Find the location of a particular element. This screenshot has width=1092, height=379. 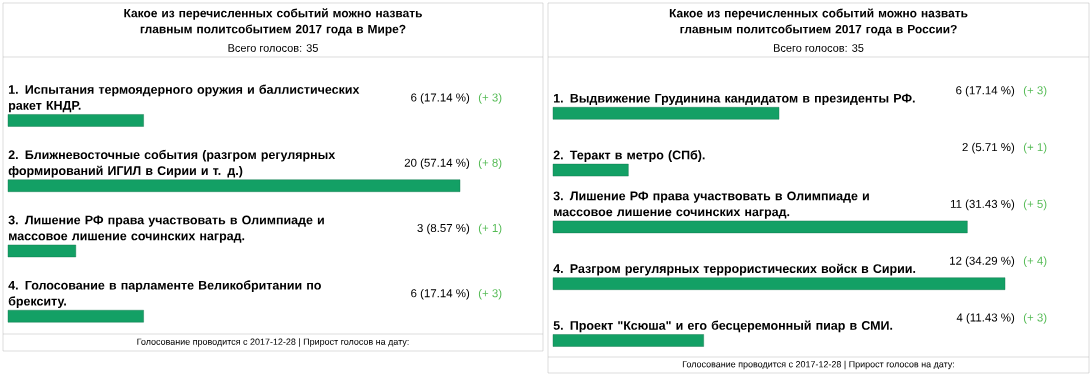

y-tick-label: 2. Теракт в метро (СПб). is located at coordinates (629, 156).